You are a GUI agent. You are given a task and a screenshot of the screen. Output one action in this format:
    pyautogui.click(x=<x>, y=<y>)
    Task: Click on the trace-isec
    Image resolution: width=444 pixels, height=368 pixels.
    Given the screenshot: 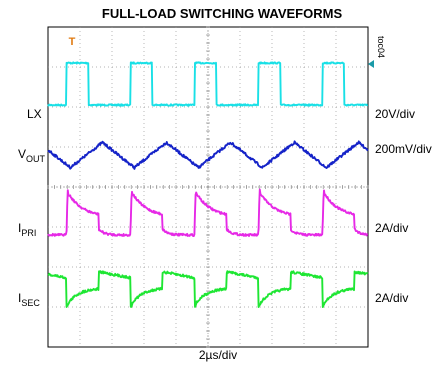 What is the action you would take?
    pyautogui.click(x=208, y=289)
    